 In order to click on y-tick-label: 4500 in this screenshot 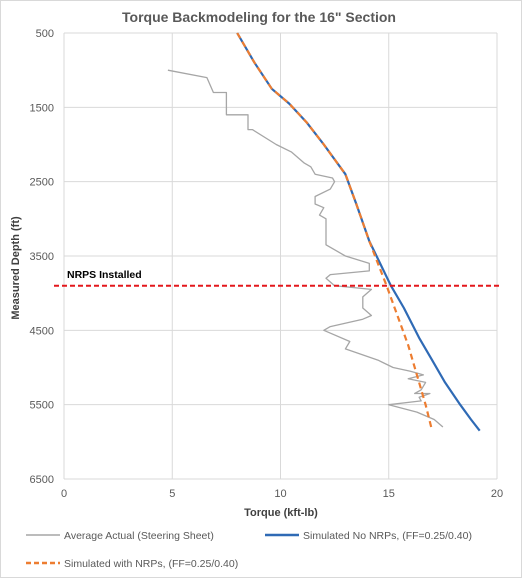, I will do `click(42, 331)`.